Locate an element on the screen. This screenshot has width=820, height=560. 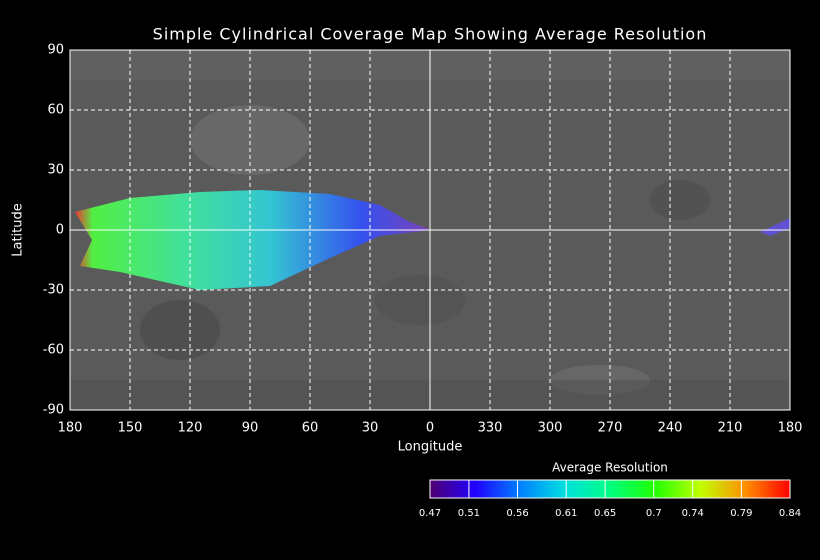
y-tick-label: 90 is located at coordinates (55, 50).